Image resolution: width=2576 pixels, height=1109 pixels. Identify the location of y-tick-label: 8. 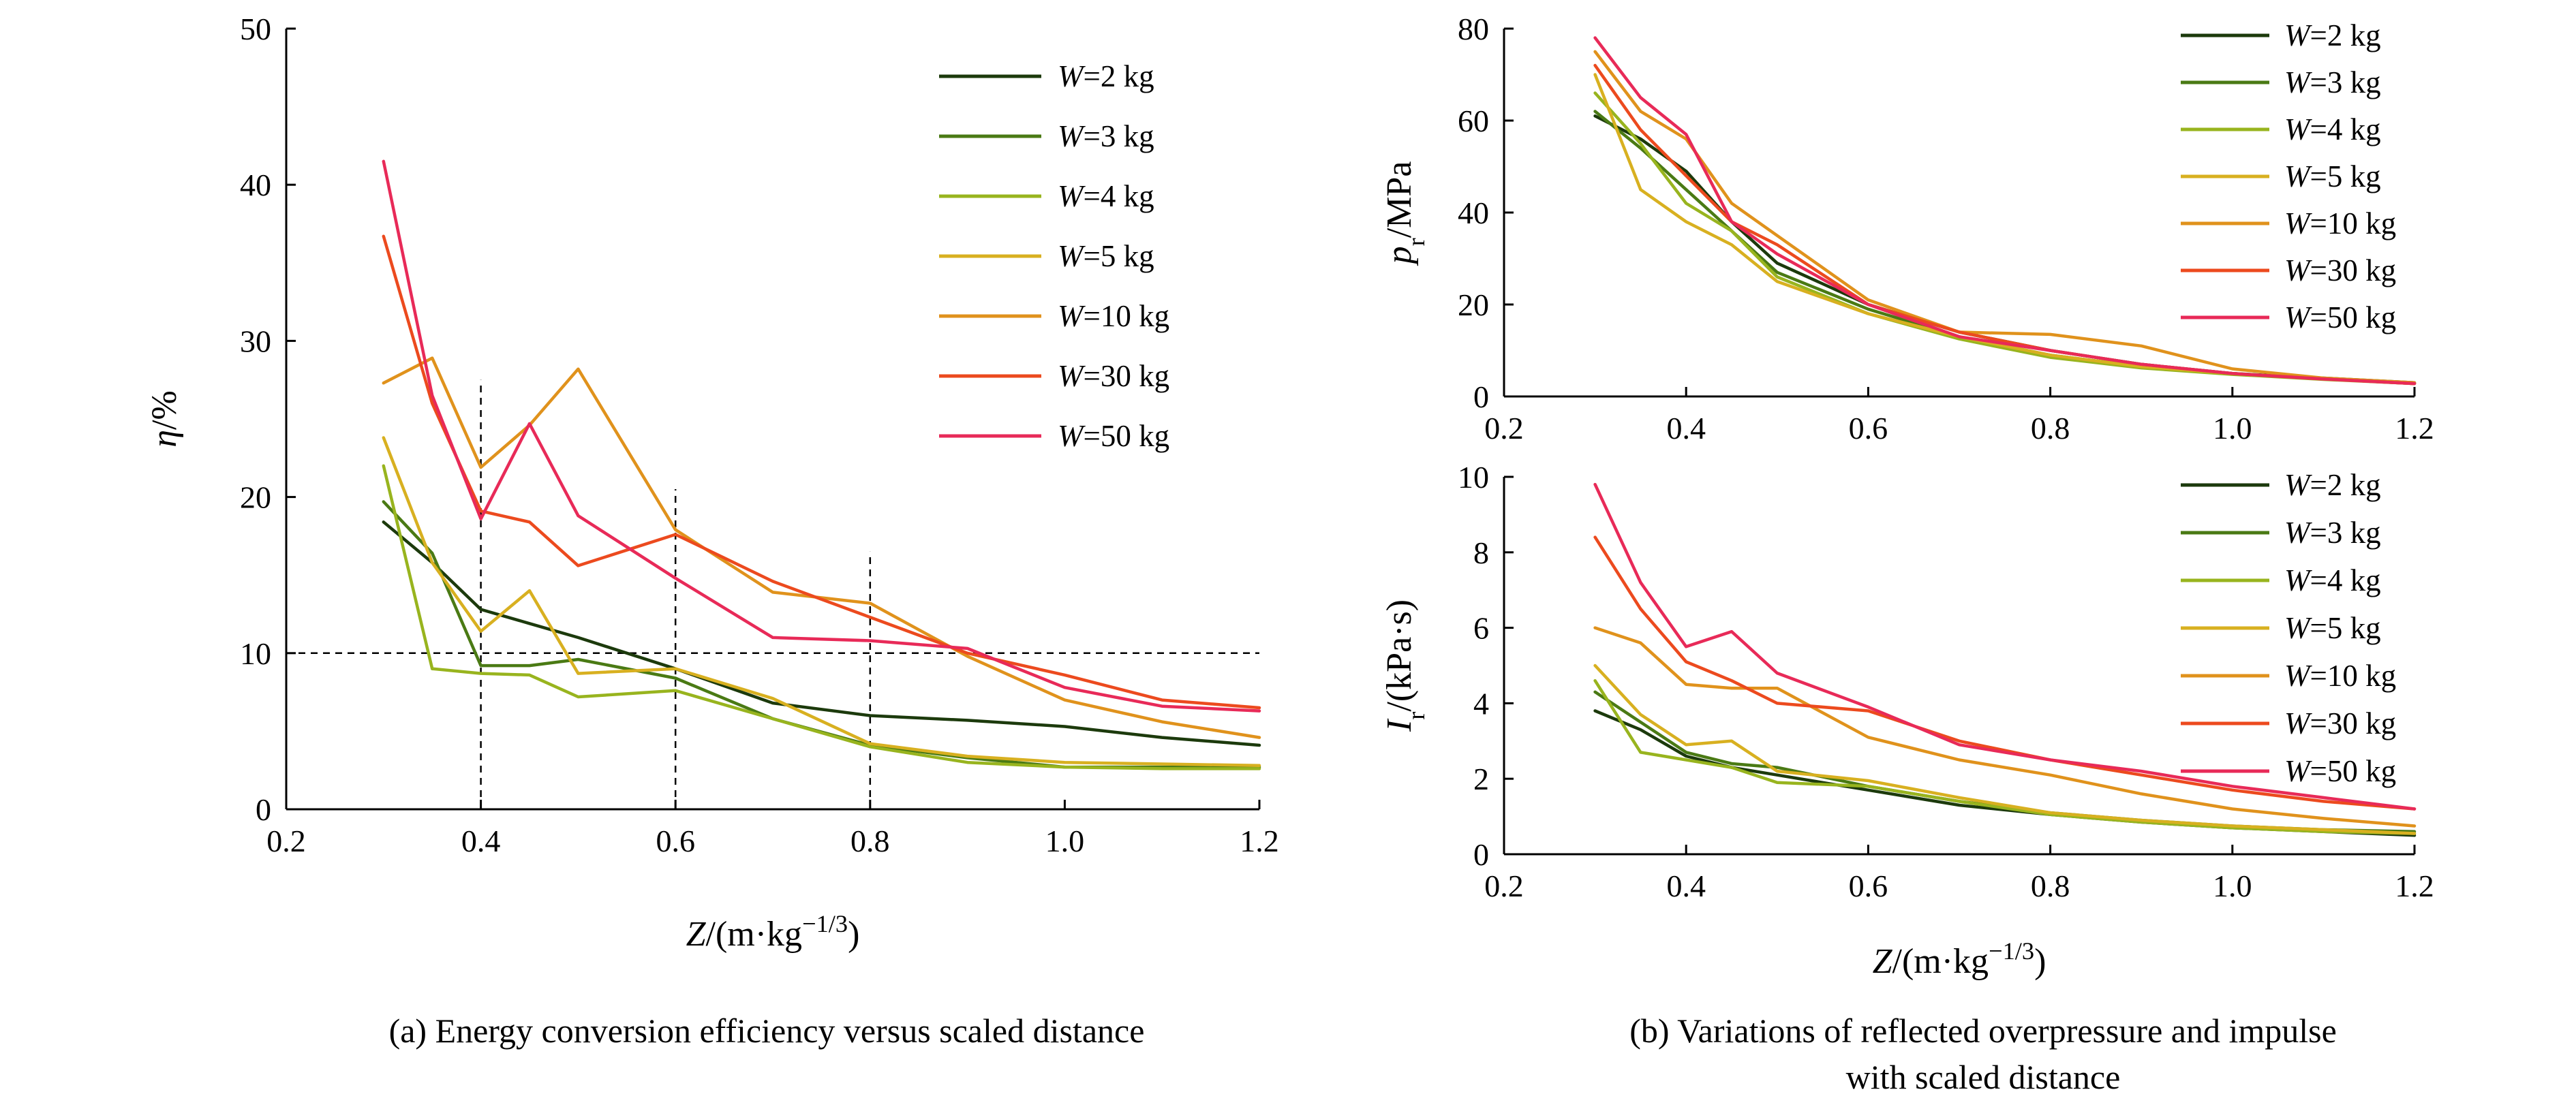
(1481, 552).